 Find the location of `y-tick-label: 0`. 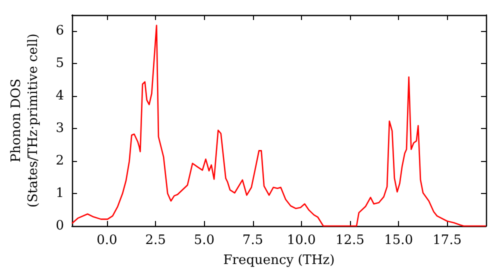

y-tick-label: 0 is located at coordinates (60, 226).